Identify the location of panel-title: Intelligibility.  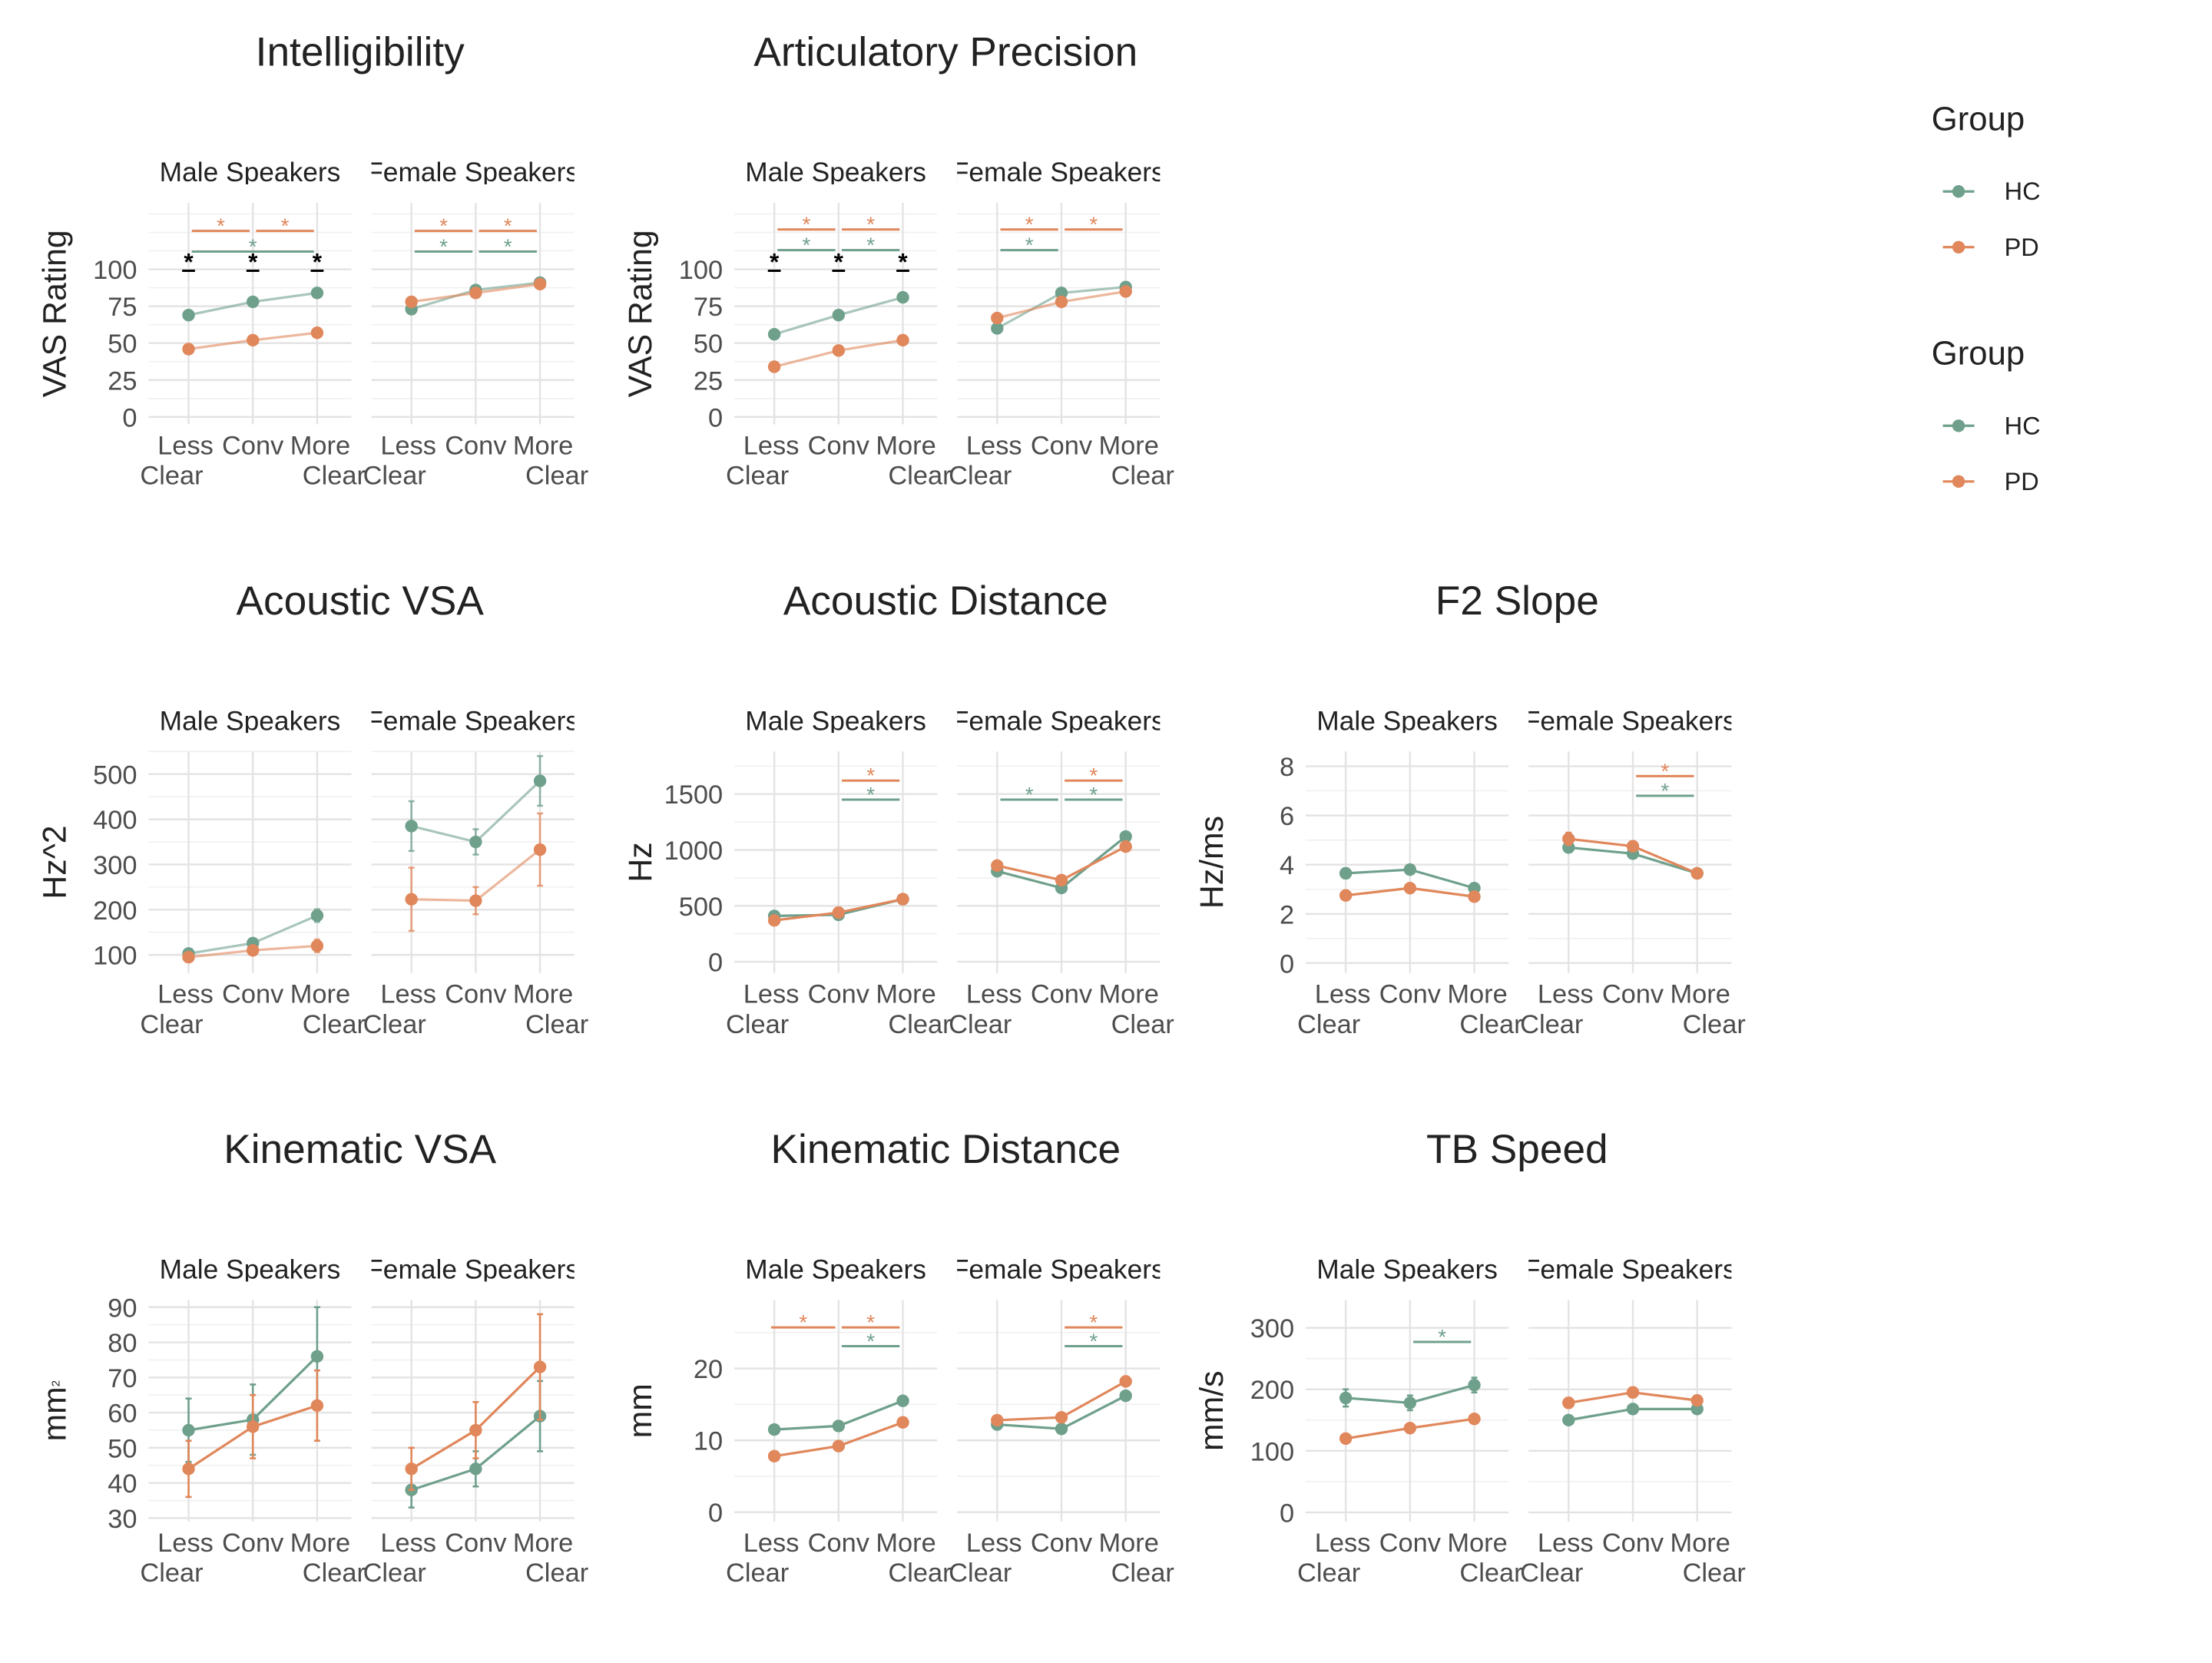
(361, 53).